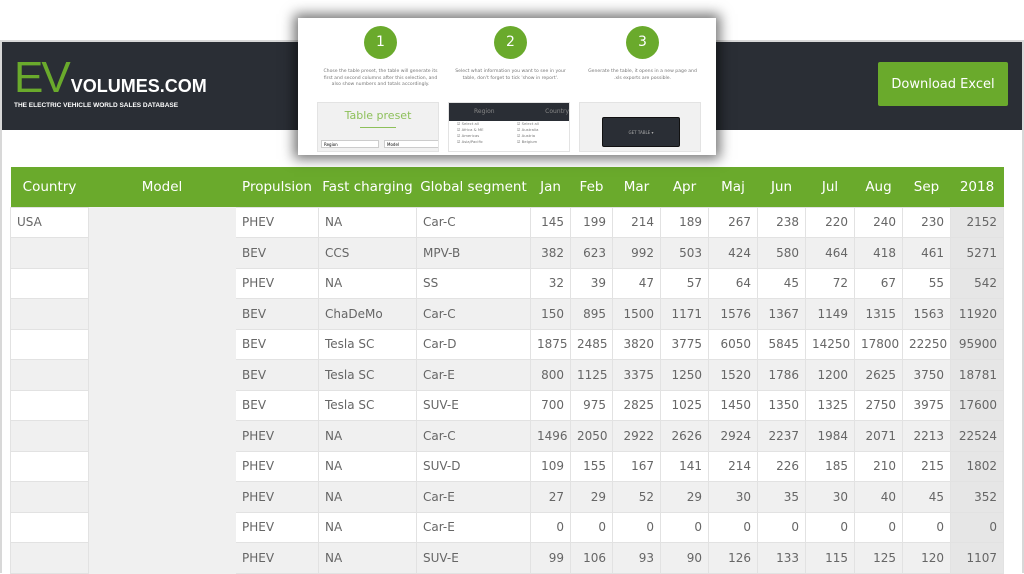  I want to click on cell-apr: 189, so click(684, 222).